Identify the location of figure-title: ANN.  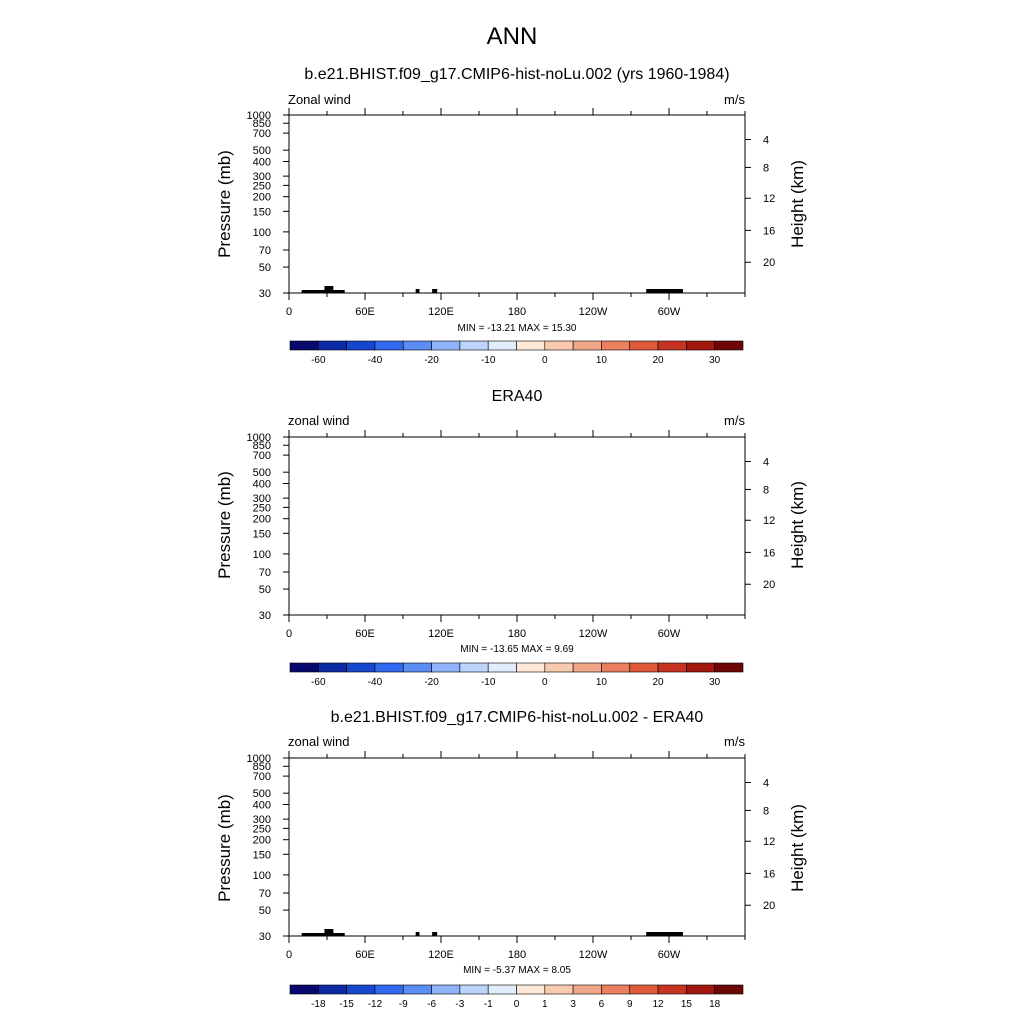
(512, 36).